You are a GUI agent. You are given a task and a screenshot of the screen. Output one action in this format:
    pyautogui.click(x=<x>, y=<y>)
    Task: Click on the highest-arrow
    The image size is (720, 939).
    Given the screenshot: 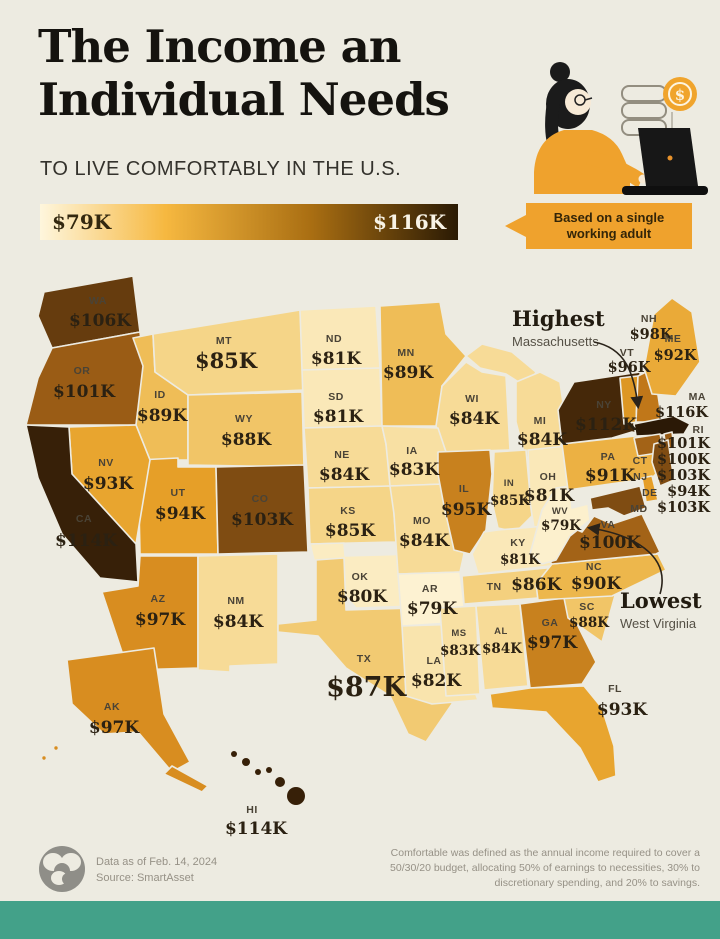 What is the action you would take?
    pyautogui.click(x=618, y=375)
    